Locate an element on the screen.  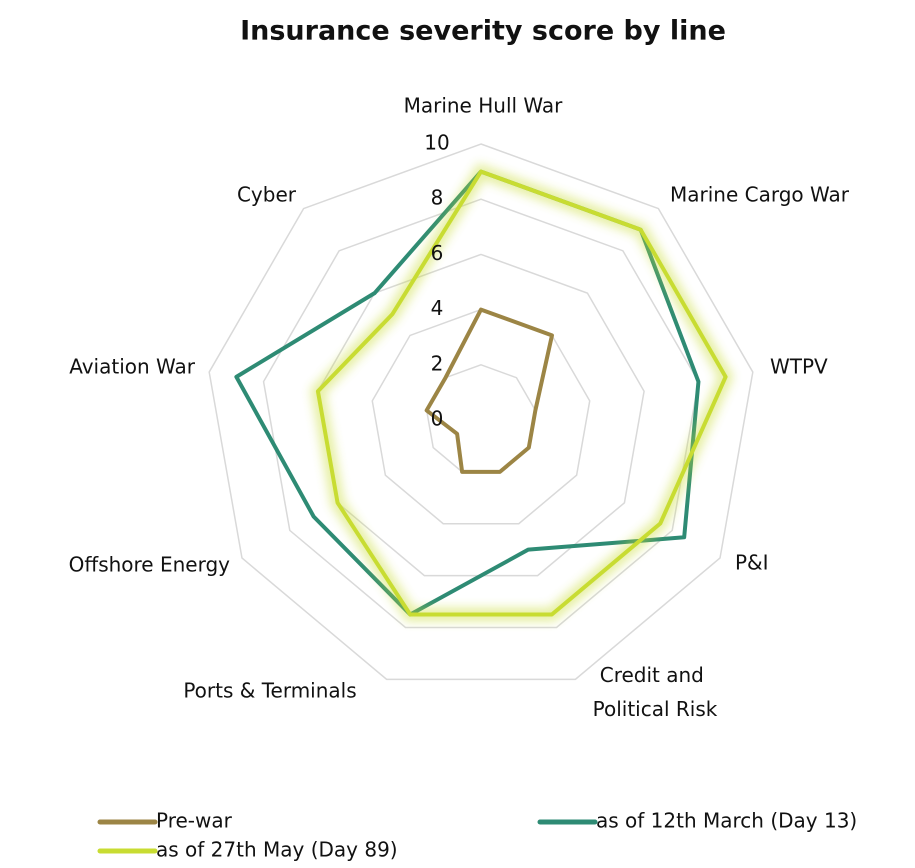
y-tick-label: 0 is located at coordinates (437, 419).